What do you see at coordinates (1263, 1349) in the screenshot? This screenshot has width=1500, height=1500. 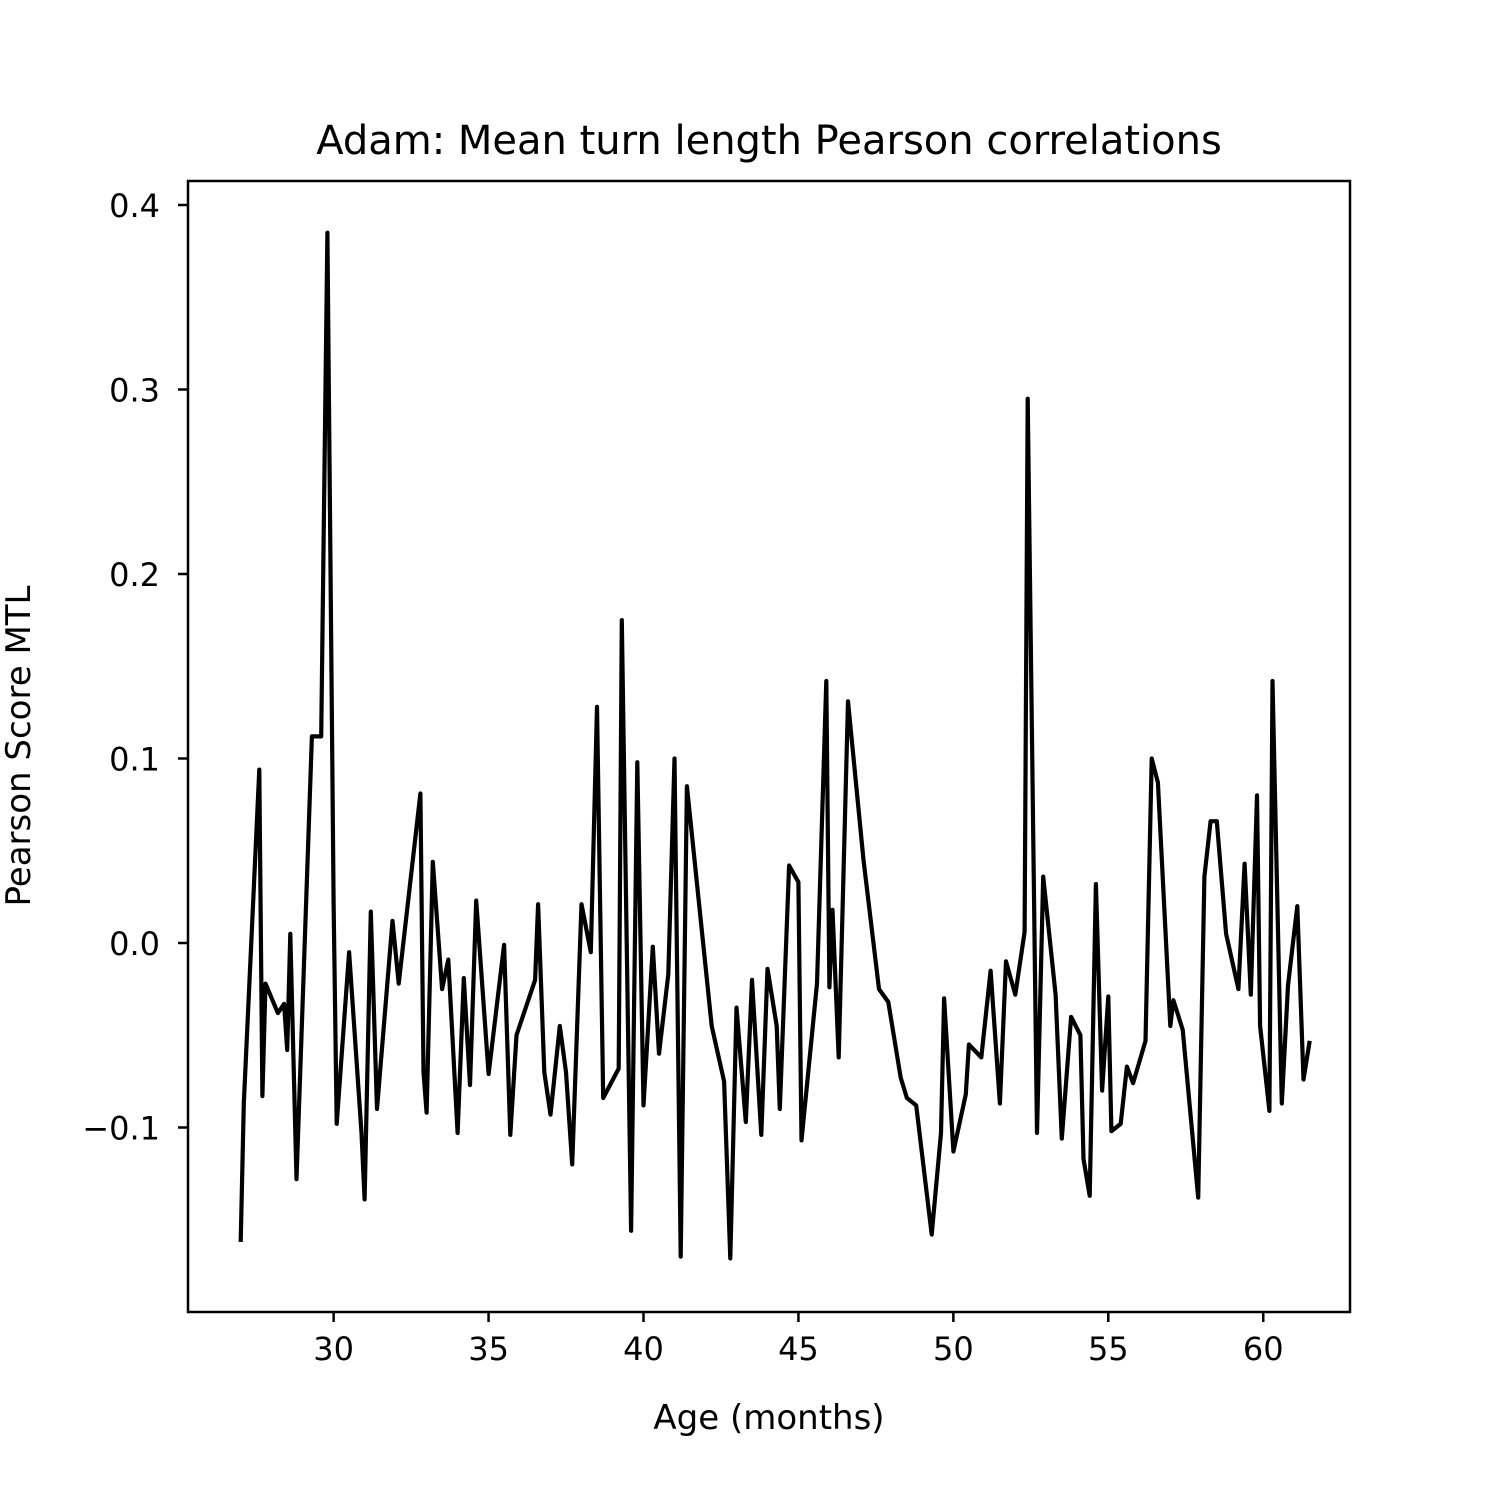 I see `x-tick-label: 60` at bounding box center [1263, 1349].